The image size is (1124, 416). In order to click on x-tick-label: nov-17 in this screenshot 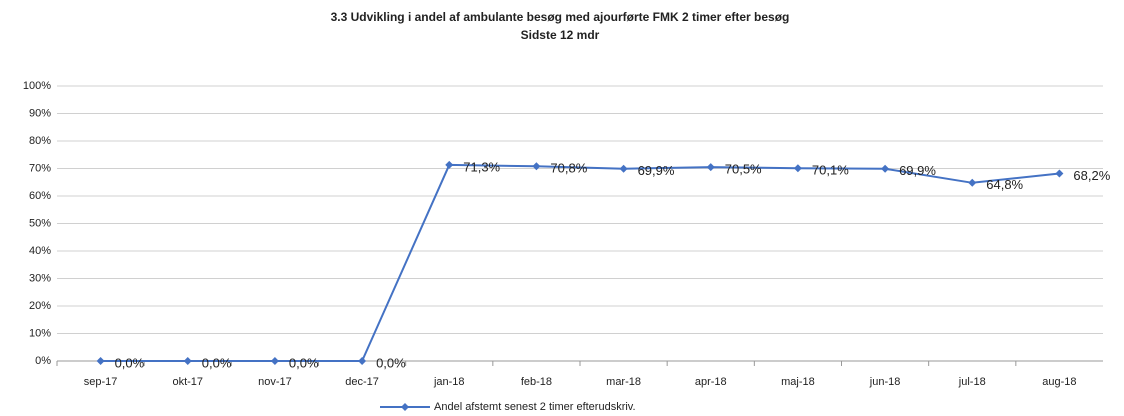, I will do `click(275, 382)`.